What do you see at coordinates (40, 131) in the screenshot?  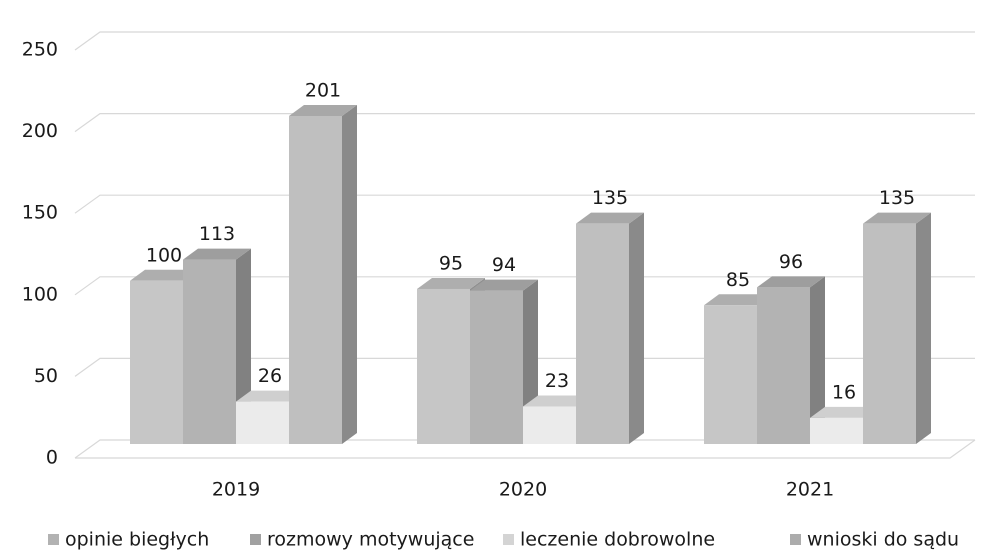 I see `y-tick-label: 200` at bounding box center [40, 131].